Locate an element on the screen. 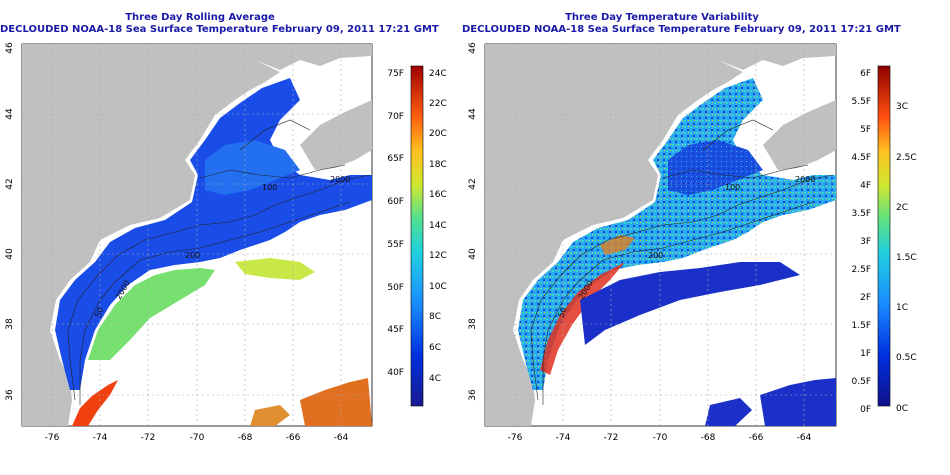 This screenshot has width=950, height=475. right-x-tick: -72 is located at coordinates (611, 438).